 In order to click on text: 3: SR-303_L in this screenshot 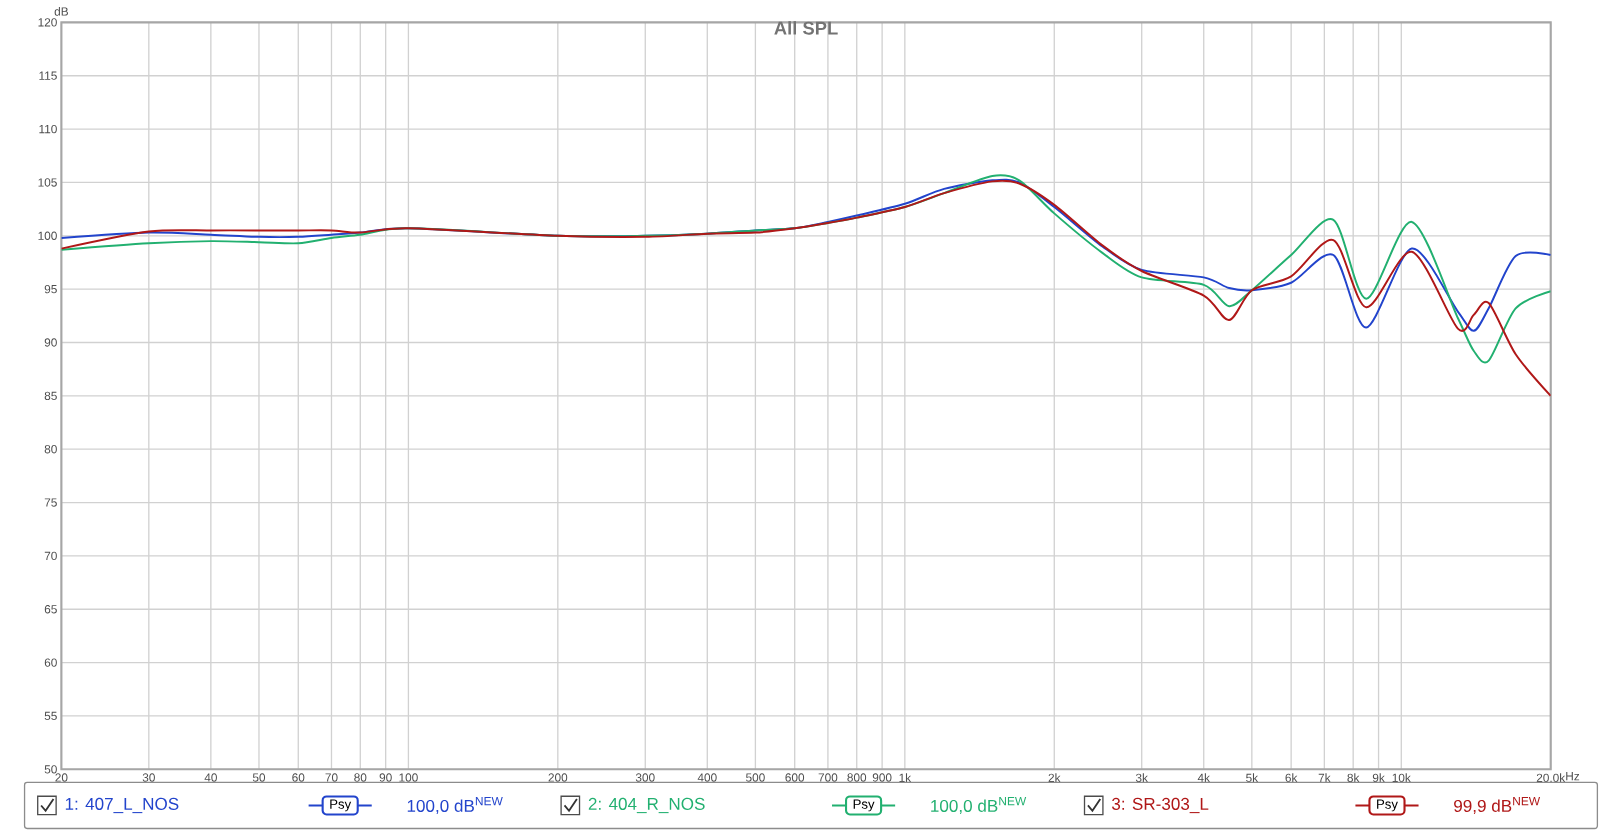, I will do `click(1160, 805)`.